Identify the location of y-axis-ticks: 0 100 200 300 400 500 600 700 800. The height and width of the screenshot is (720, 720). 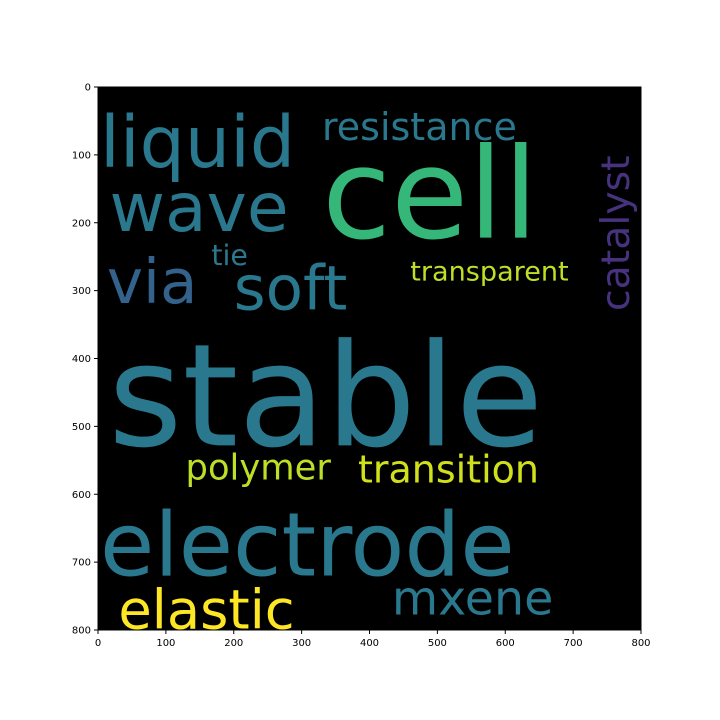
(85, 360).